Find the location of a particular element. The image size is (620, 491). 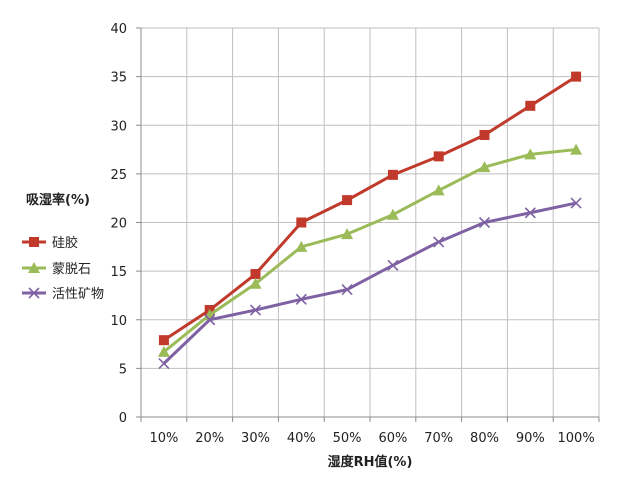

x-tick-label: 70% is located at coordinates (438, 438).